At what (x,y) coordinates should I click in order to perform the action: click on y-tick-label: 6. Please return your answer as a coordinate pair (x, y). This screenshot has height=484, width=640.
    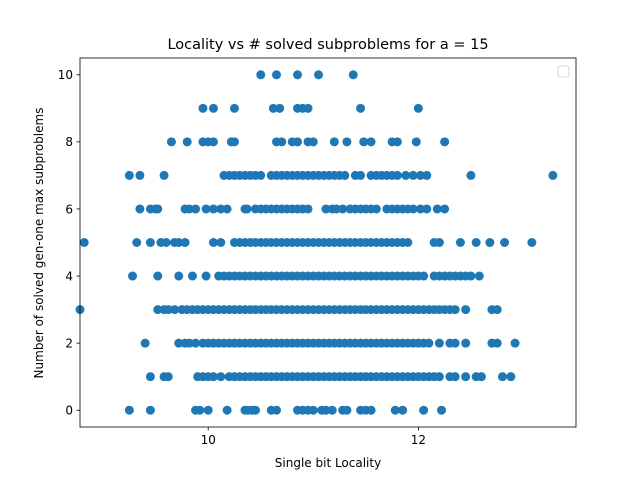
    Looking at the image, I should click on (69, 209).